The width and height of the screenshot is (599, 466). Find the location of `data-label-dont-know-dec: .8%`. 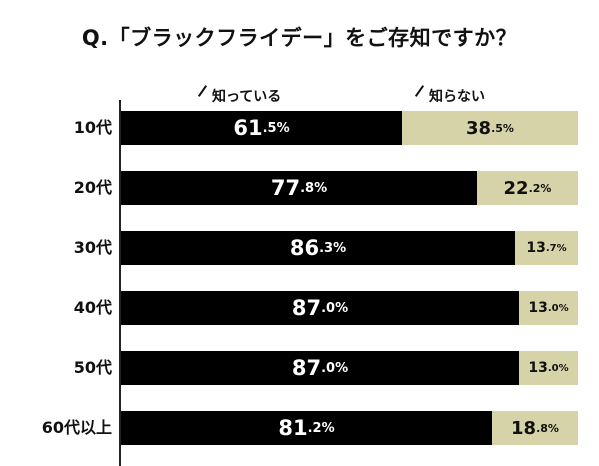

data-label-dont-know-dec: .8% is located at coordinates (547, 428).